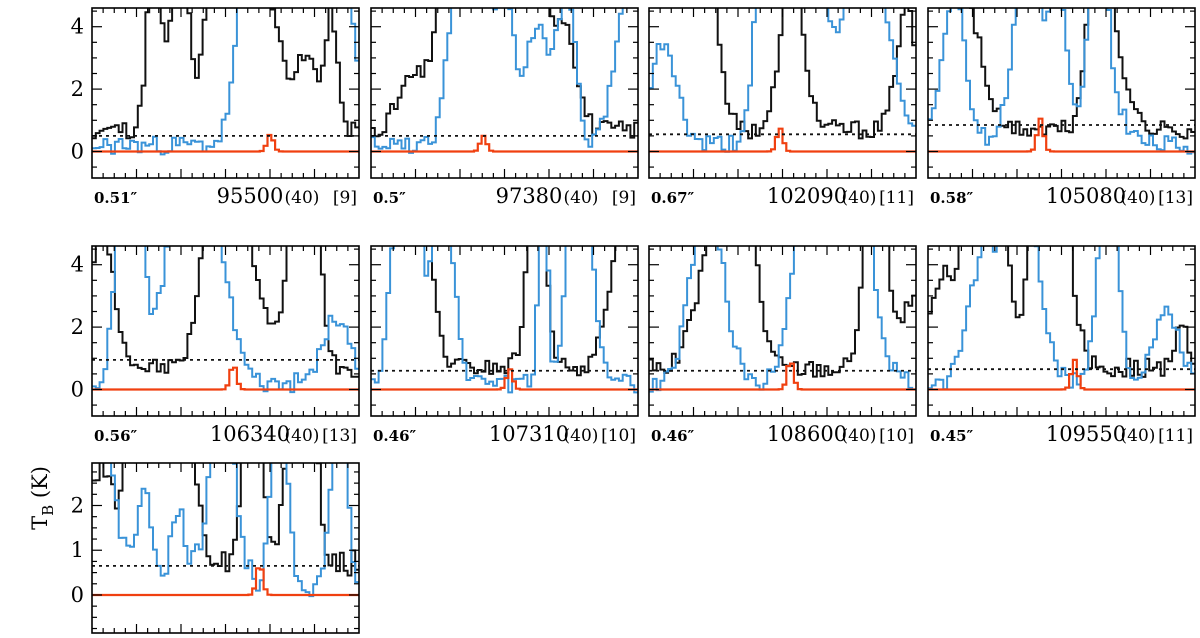 The width and height of the screenshot is (1200, 638). I want to click on panel-frame, so click(225, 548).